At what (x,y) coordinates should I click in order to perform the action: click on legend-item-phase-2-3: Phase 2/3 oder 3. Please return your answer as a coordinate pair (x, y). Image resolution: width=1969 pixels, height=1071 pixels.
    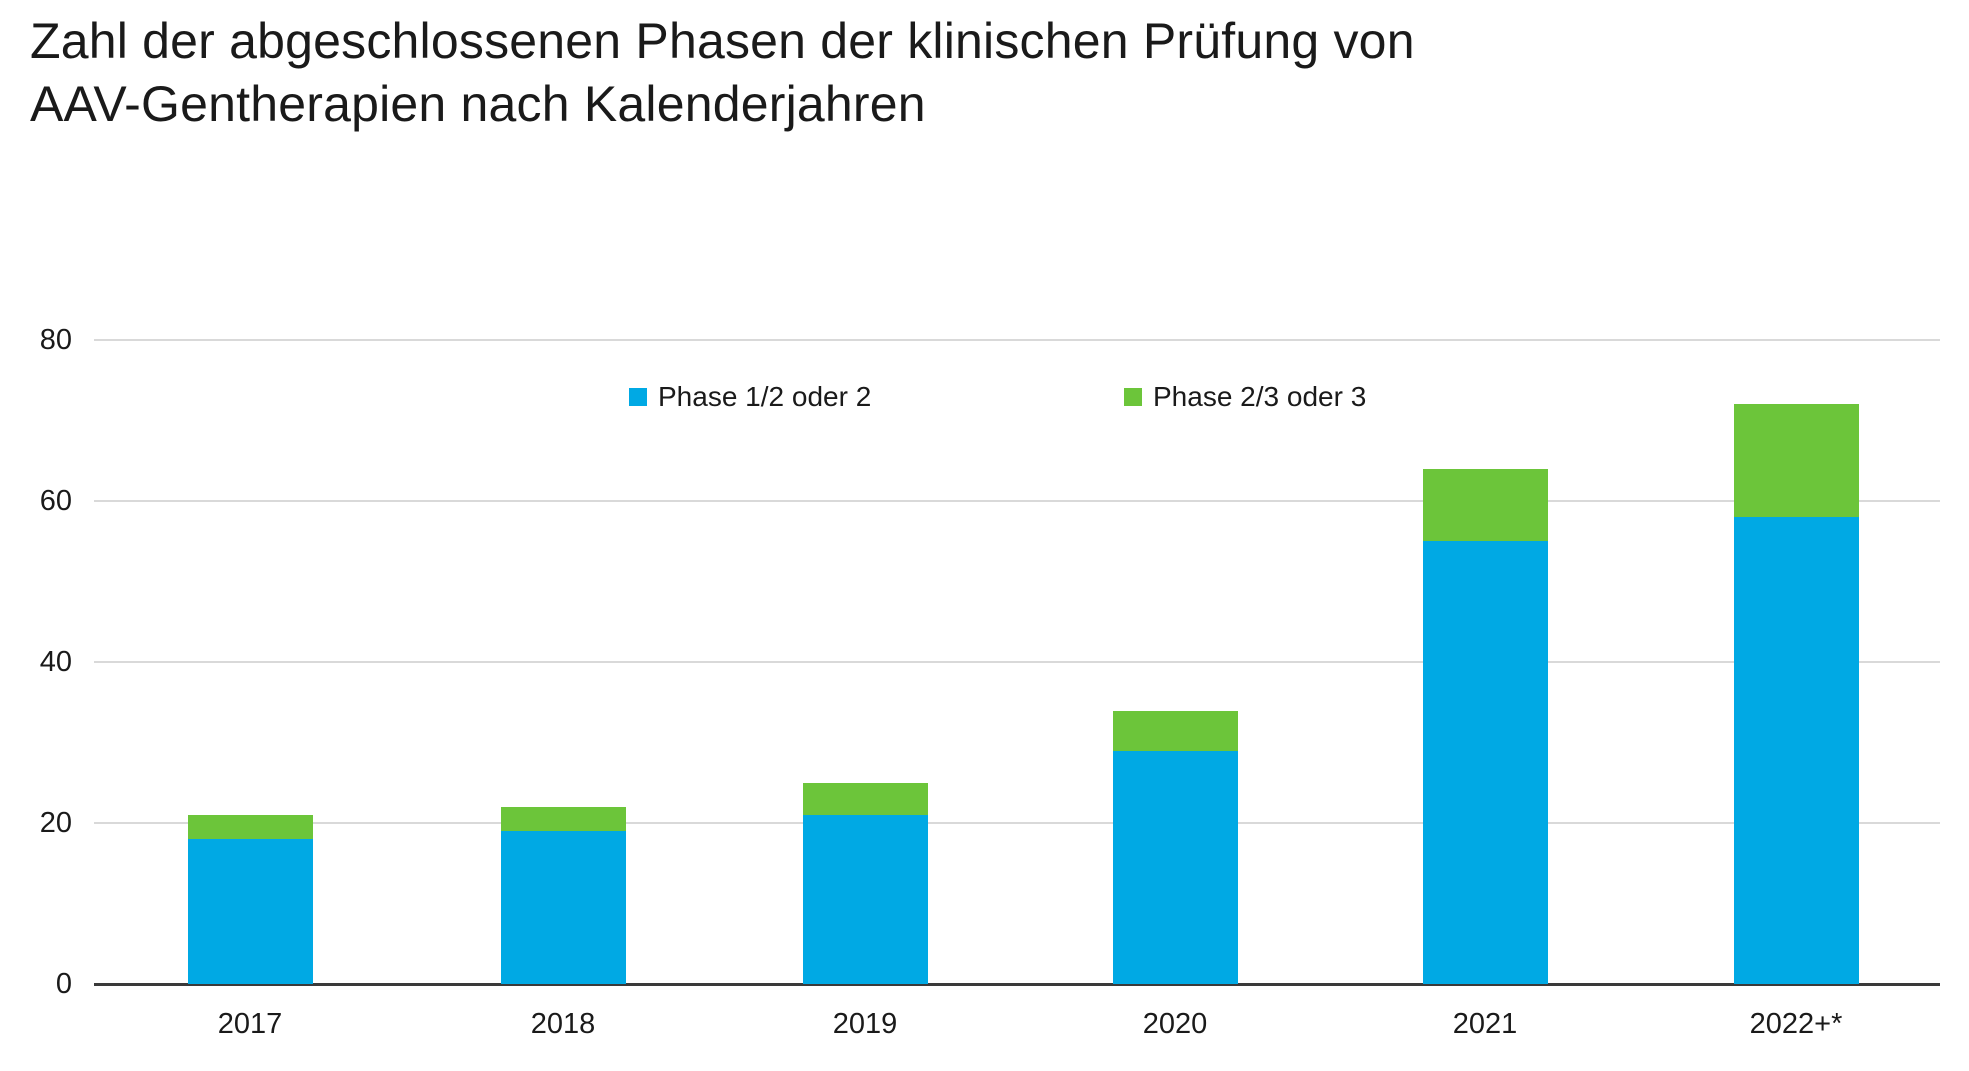
    Looking at the image, I should click on (1245, 397).